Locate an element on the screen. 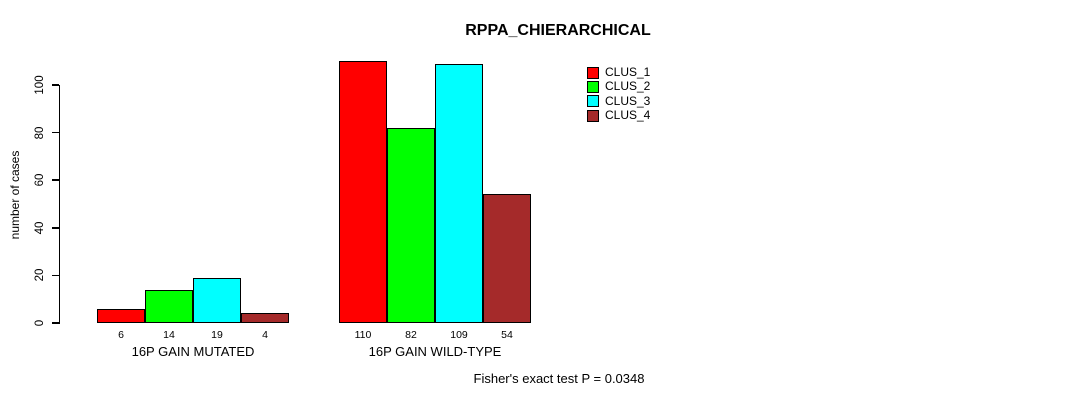 This screenshot has width=1090, height=400. bar-value-label: 54 is located at coordinates (507, 335).